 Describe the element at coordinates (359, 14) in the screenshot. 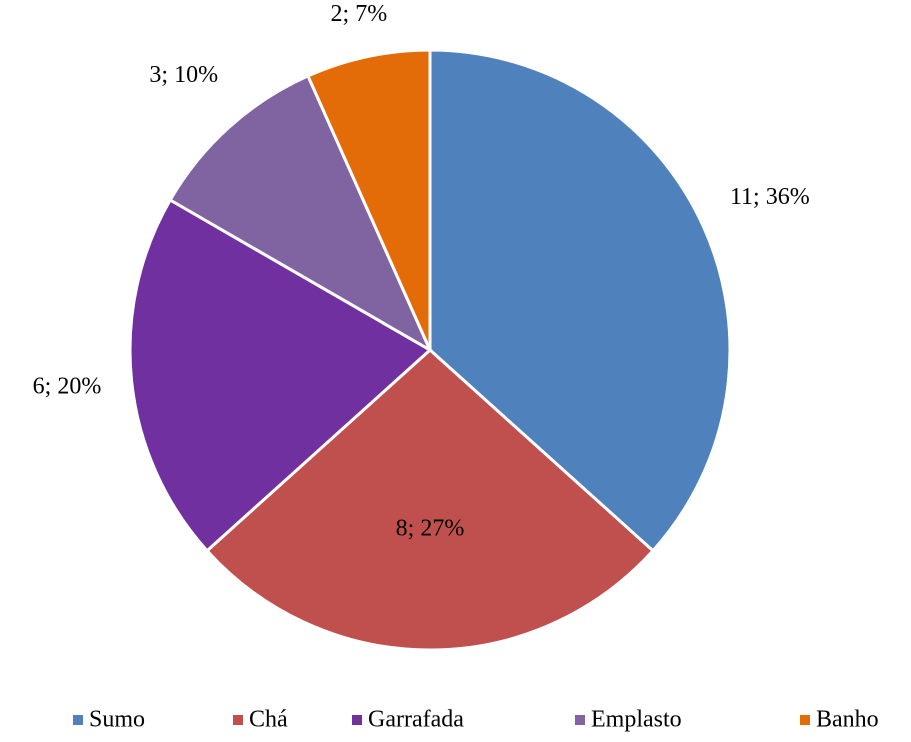

I see `data-label: 2; 7%` at that location.